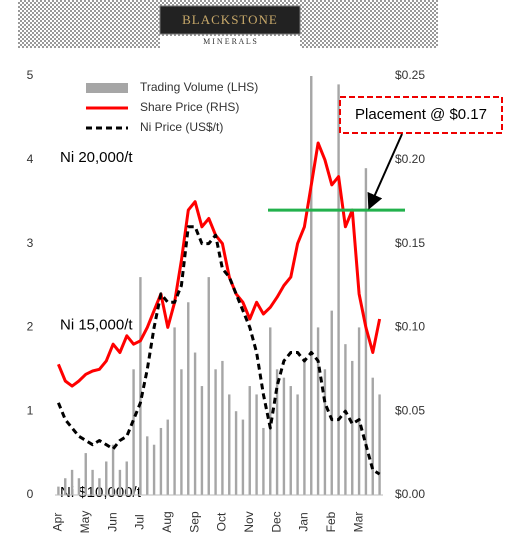  I want to click on x-tick-label: Dec, so click(276, 521).